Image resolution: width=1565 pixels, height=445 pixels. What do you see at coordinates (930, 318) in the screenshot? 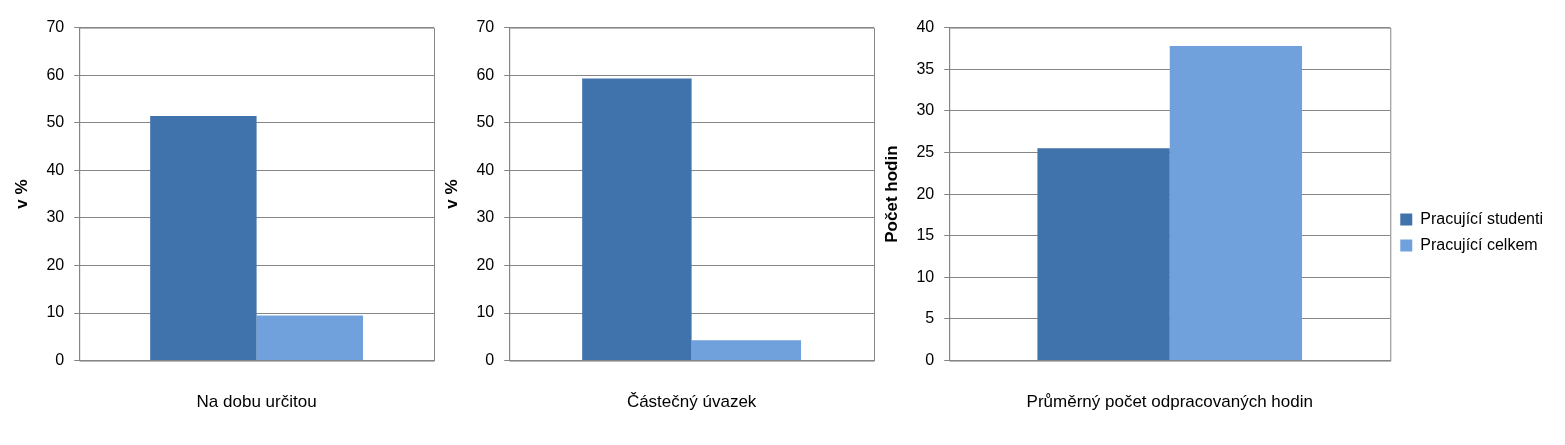
I see `y-tick-label: 5` at bounding box center [930, 318].